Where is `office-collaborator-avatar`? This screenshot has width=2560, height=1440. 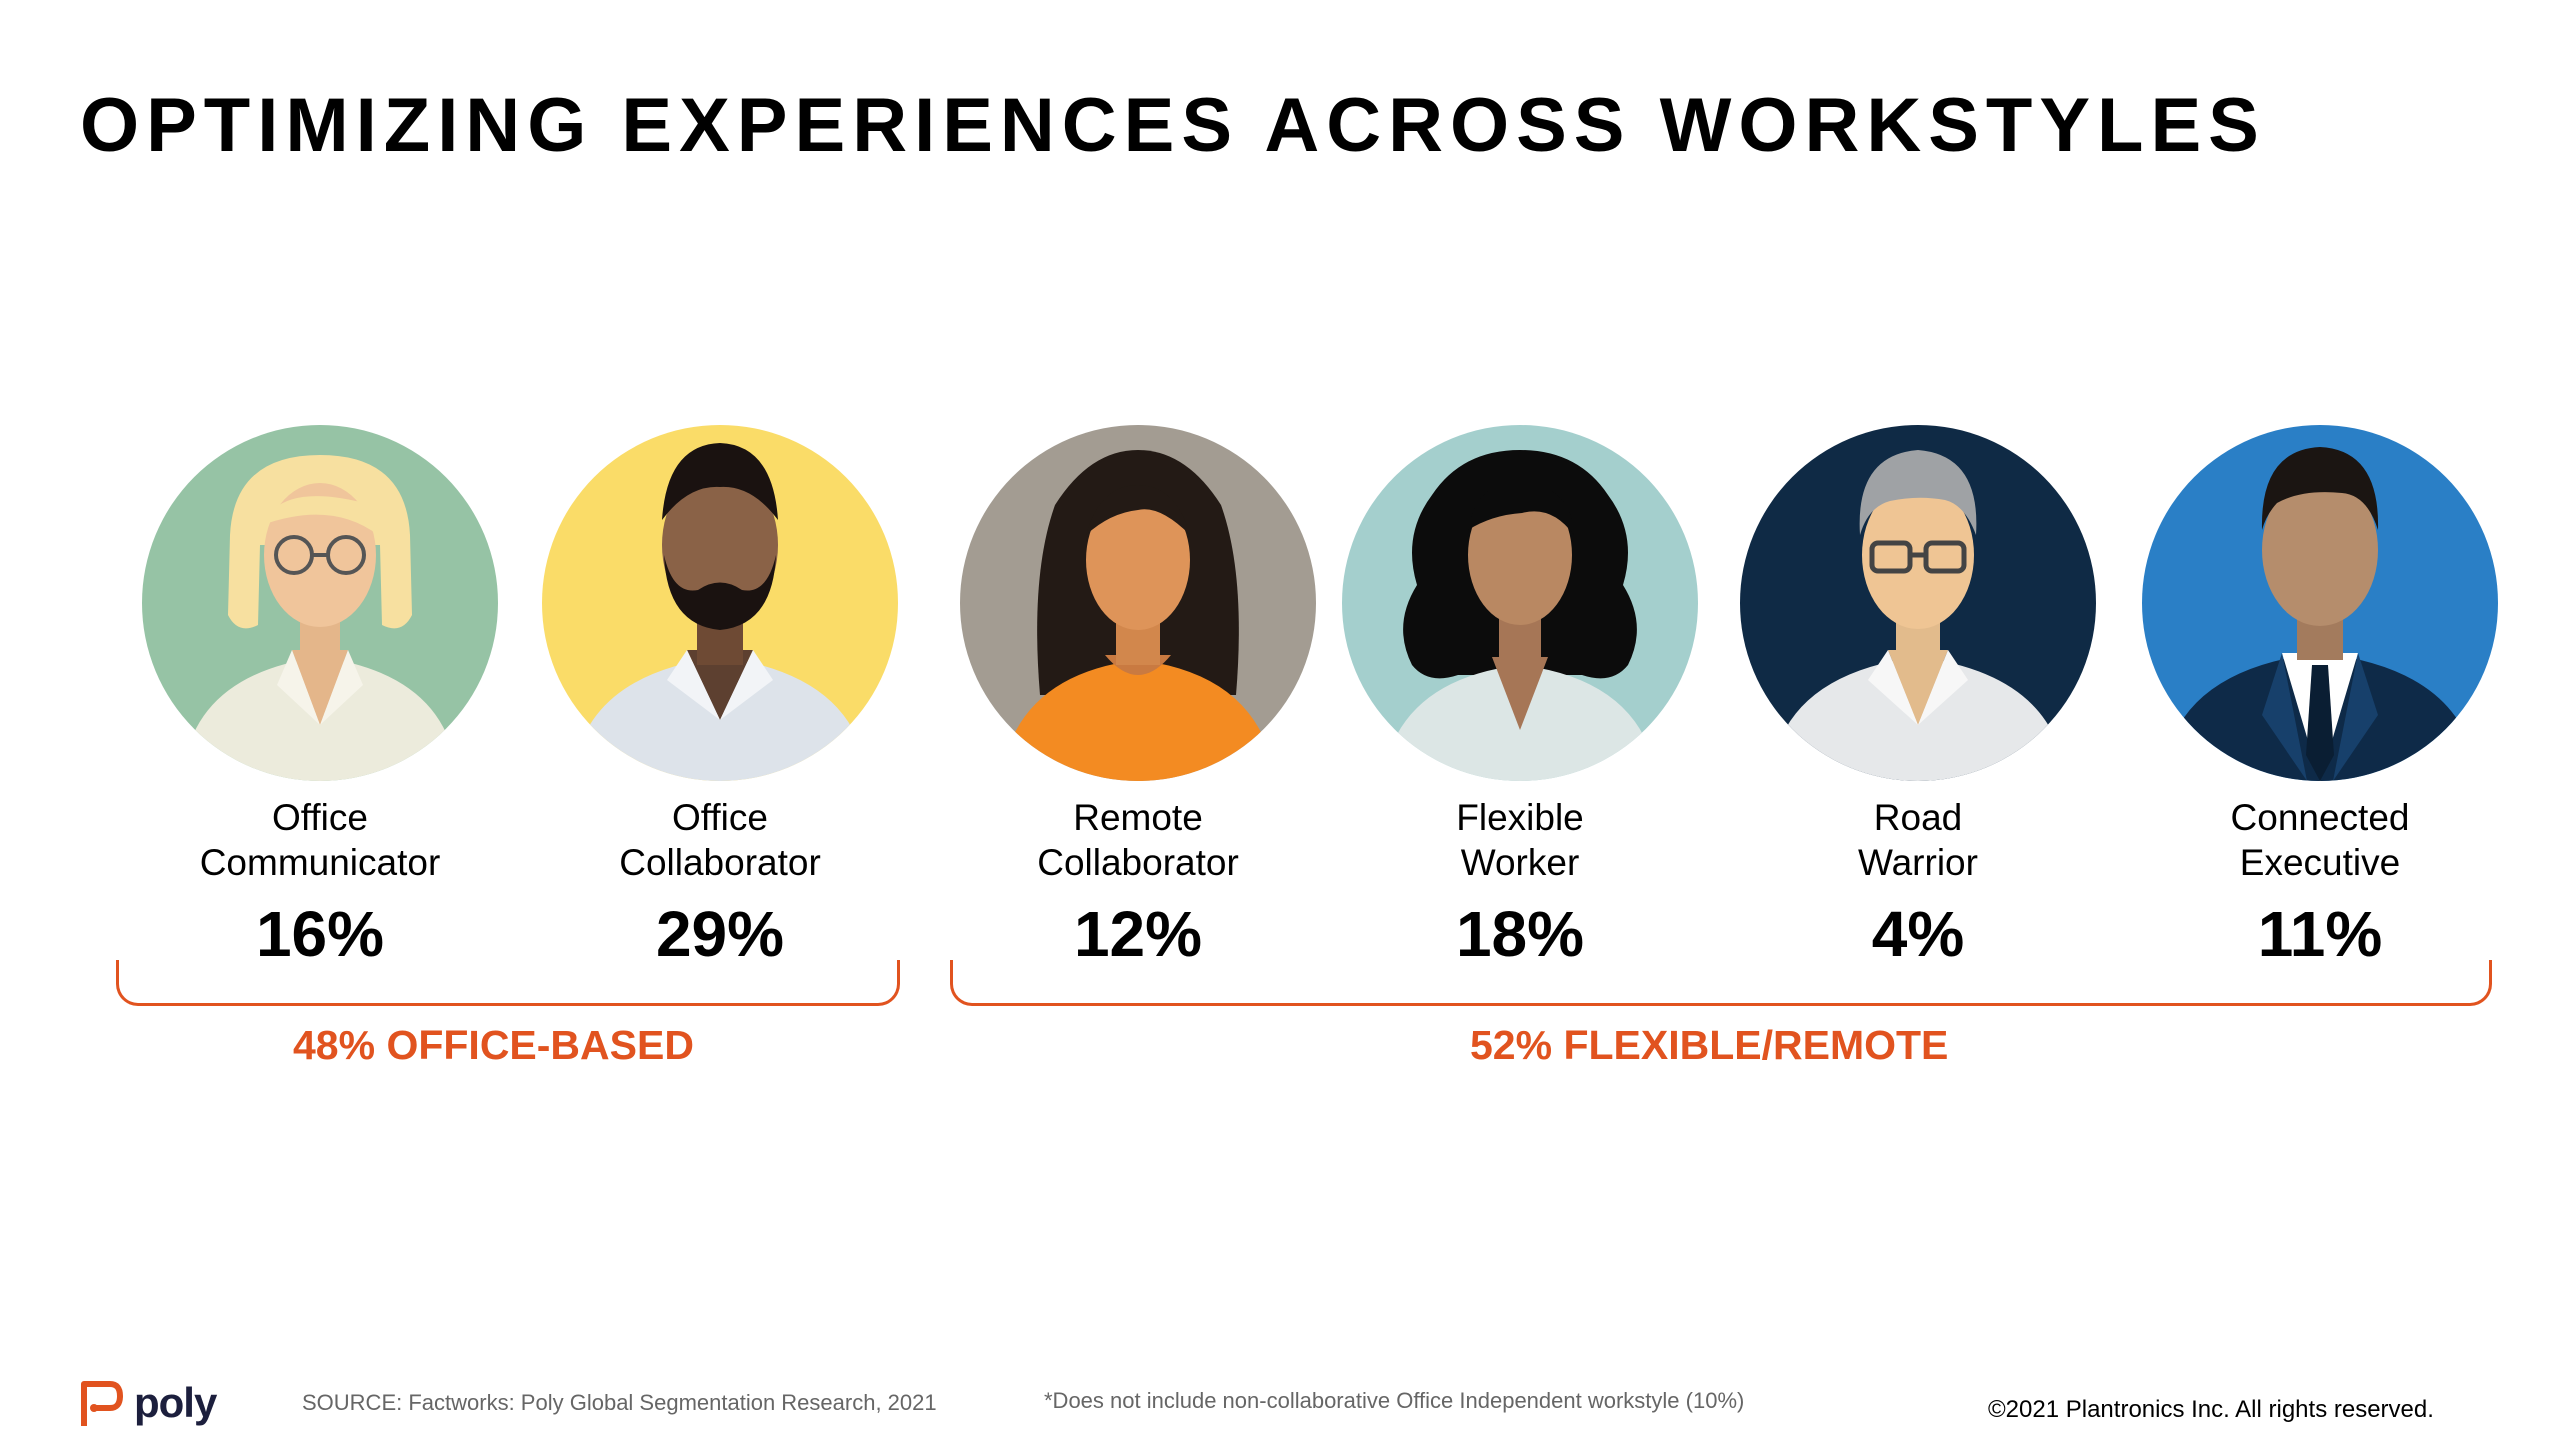 office-collaborator-avatar is located at coordinates (720, 603).